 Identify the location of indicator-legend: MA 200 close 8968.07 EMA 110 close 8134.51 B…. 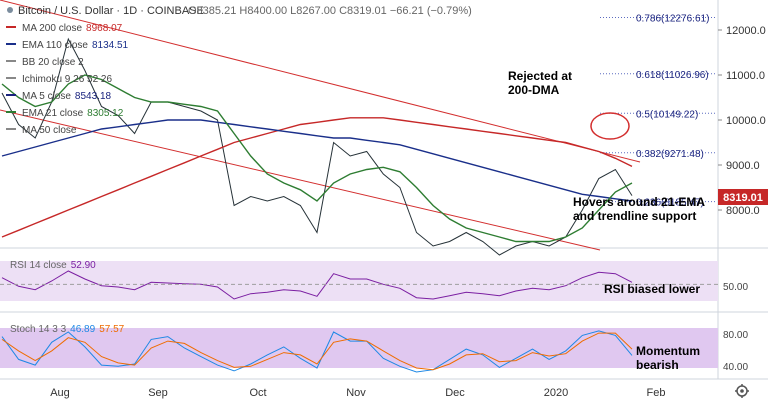
(67, 79).